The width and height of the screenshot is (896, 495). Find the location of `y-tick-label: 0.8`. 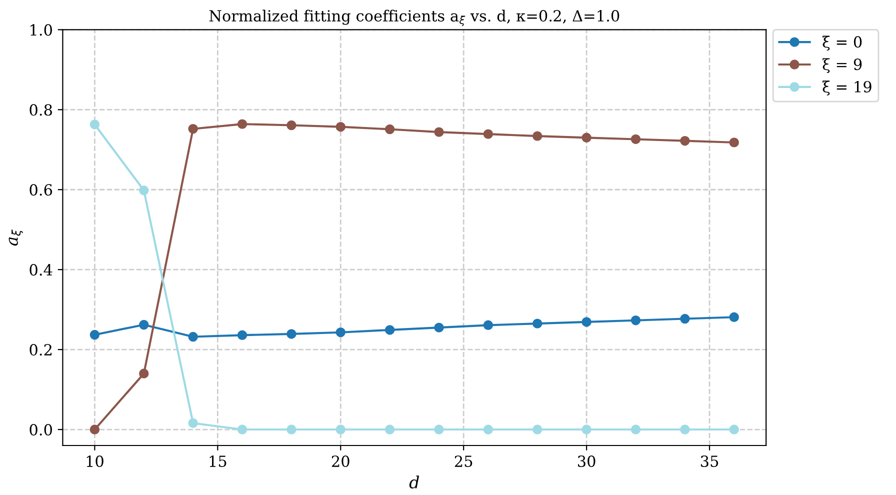

y-tick-label: 0.8 is located at coordinates (41, 110).